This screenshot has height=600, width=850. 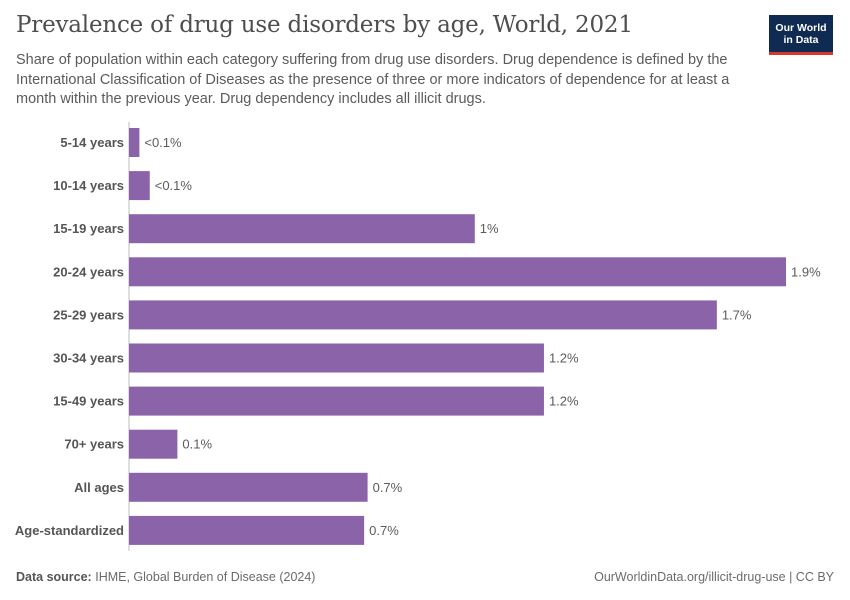 I want to click on data-source-text: IHME, Global Burden of Disease (2024), so click(x=205, y=577).